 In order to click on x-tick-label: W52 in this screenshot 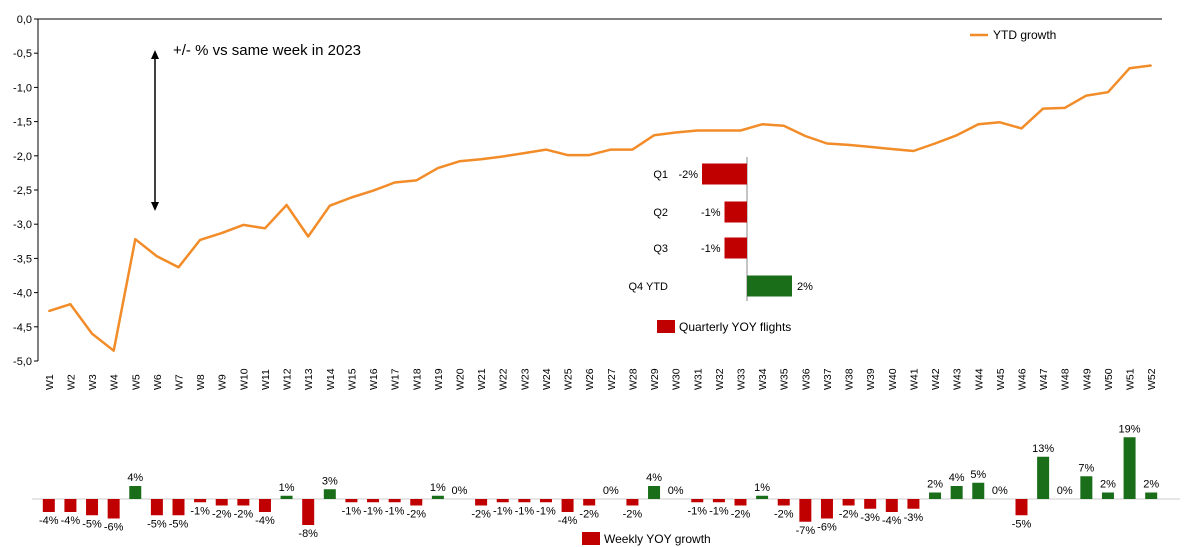, I will do `click(1152, 379)`.